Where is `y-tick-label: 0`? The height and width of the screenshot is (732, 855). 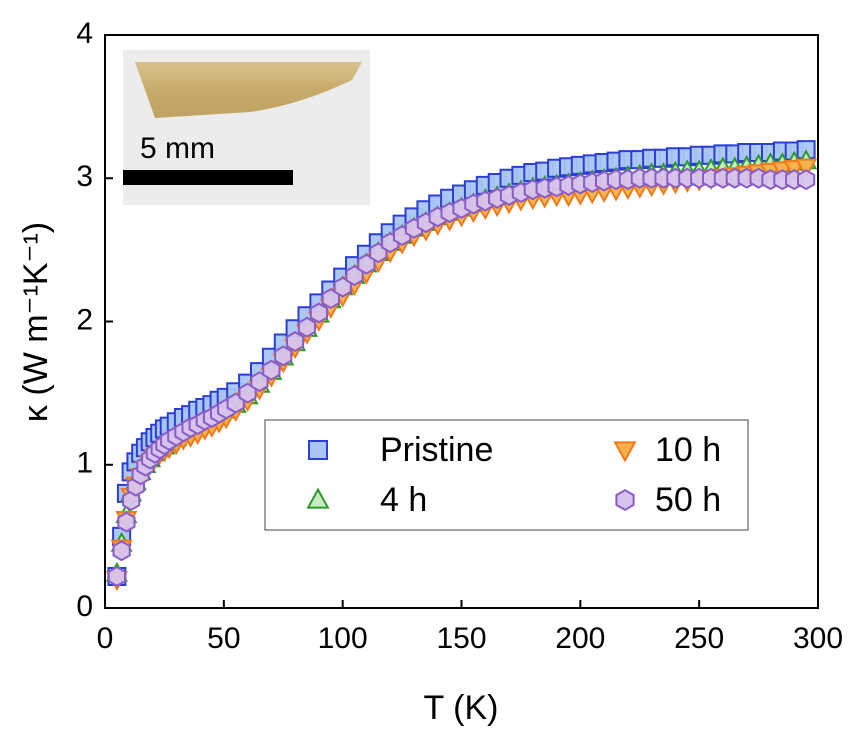
y-tick-label: 0 is located at coordinates (84, 606).